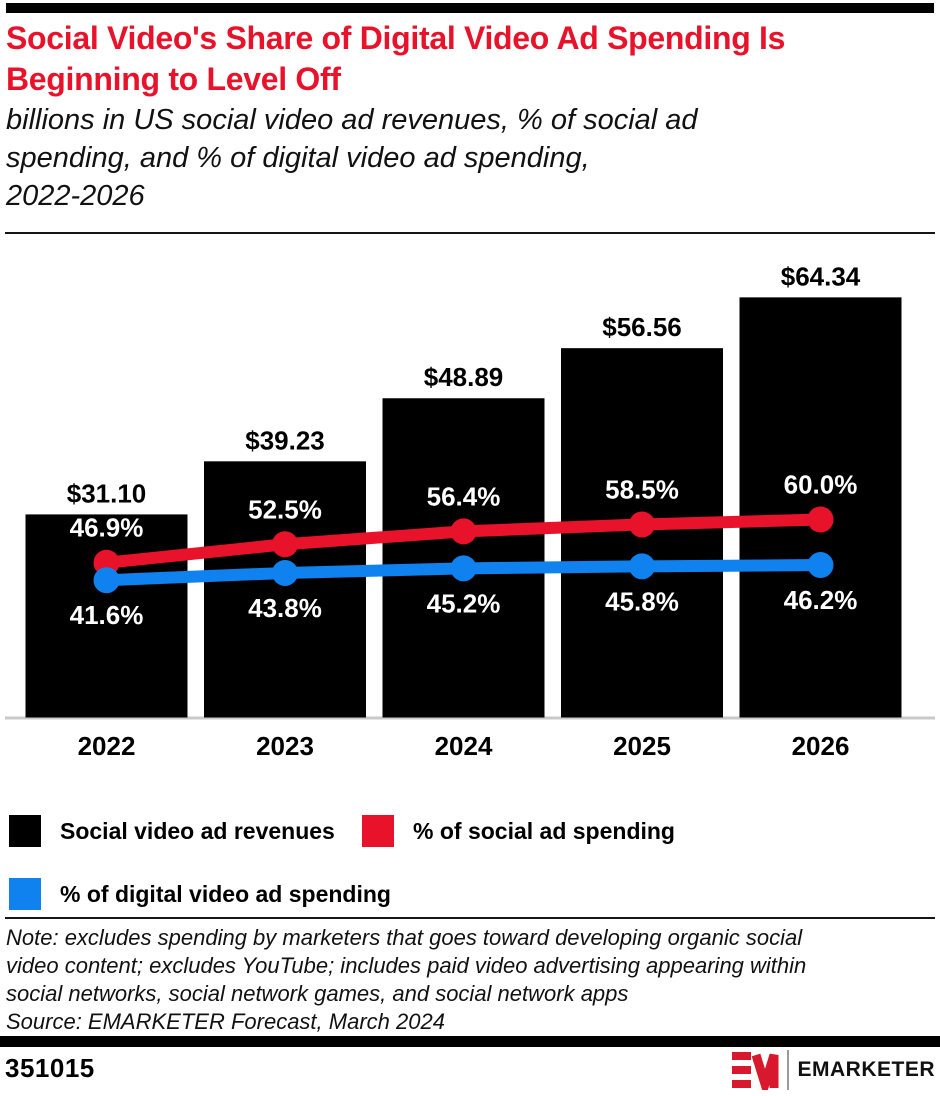 The height and width of the screenshot is (1096, 940). What do you see at coordinates (642, 601) in the screenshot?
I see `line-value-label-1-2025: 45.8%` at bounding box center [642, 601].